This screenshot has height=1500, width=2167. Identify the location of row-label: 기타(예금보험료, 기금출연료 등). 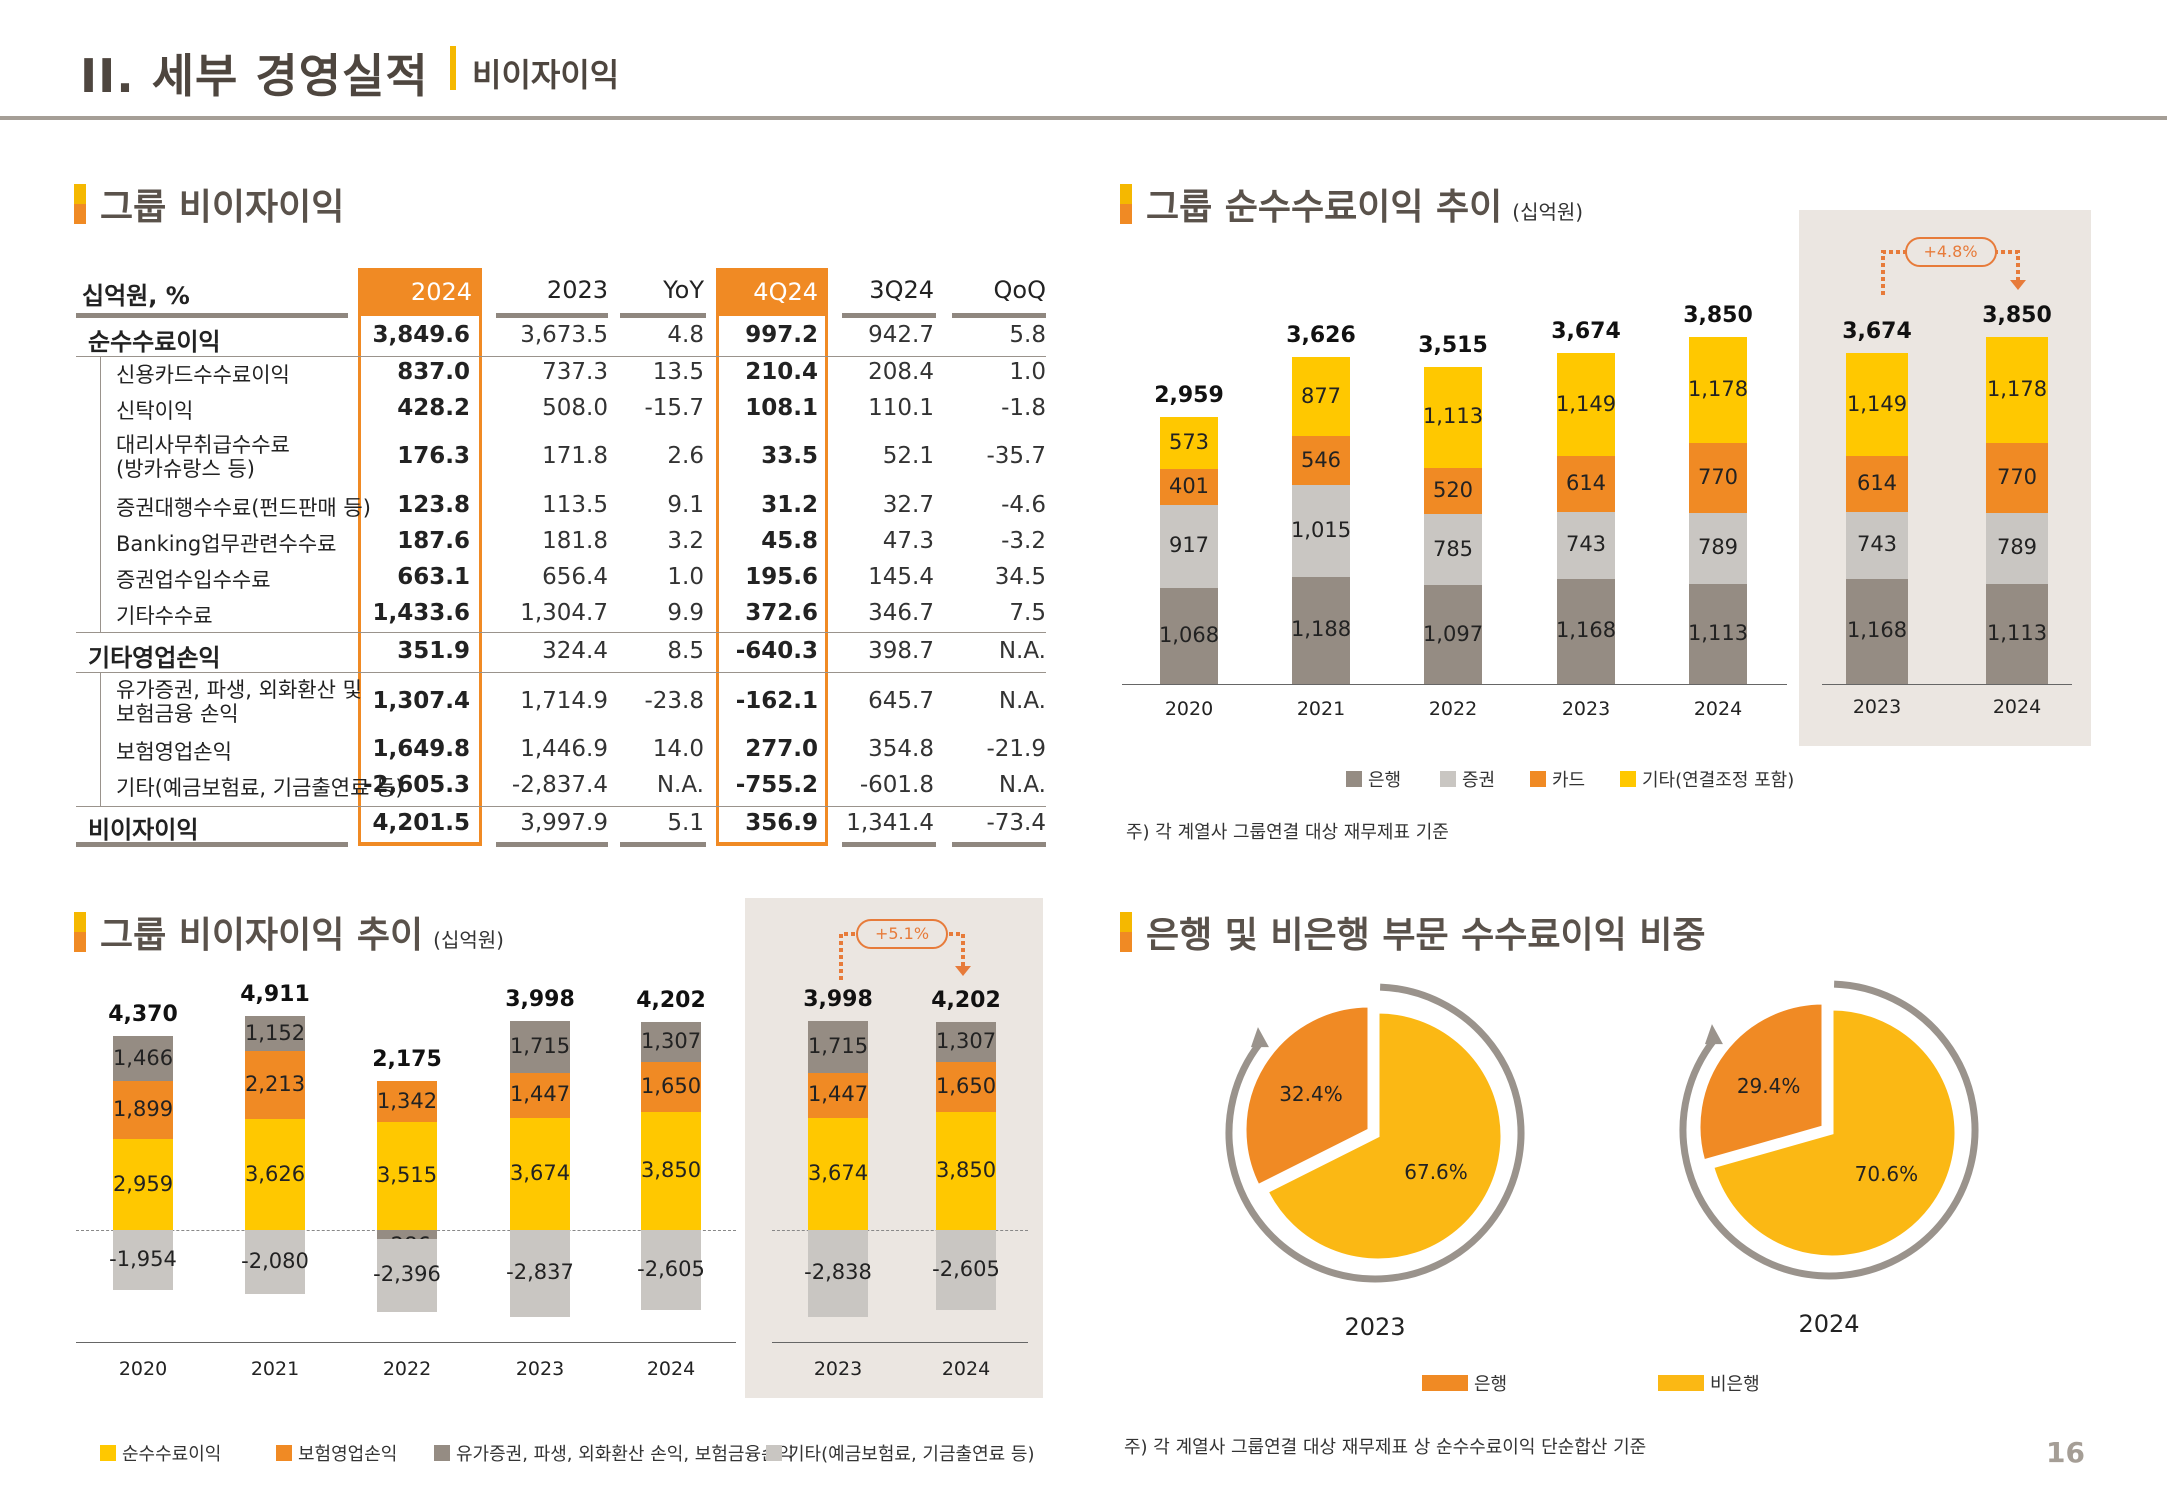
(260, 788).